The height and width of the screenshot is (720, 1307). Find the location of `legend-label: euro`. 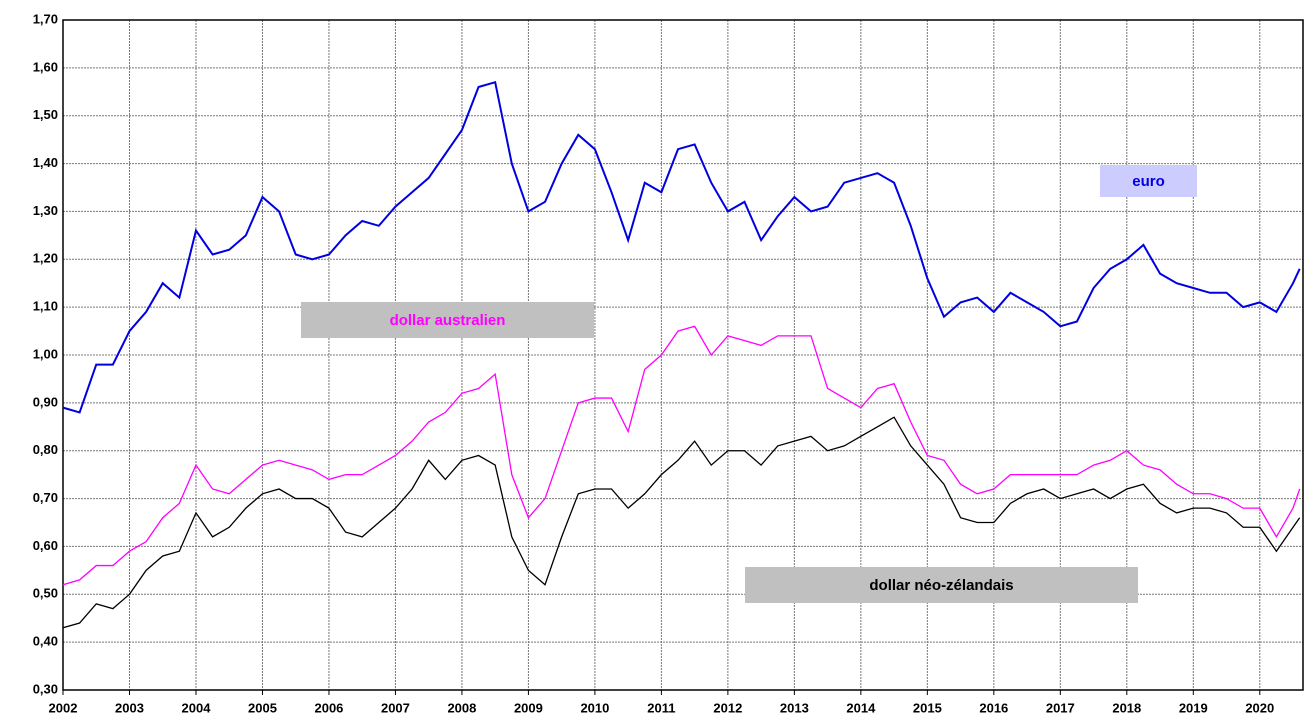

legend-label: euro is located at coordinates (1148, 181).